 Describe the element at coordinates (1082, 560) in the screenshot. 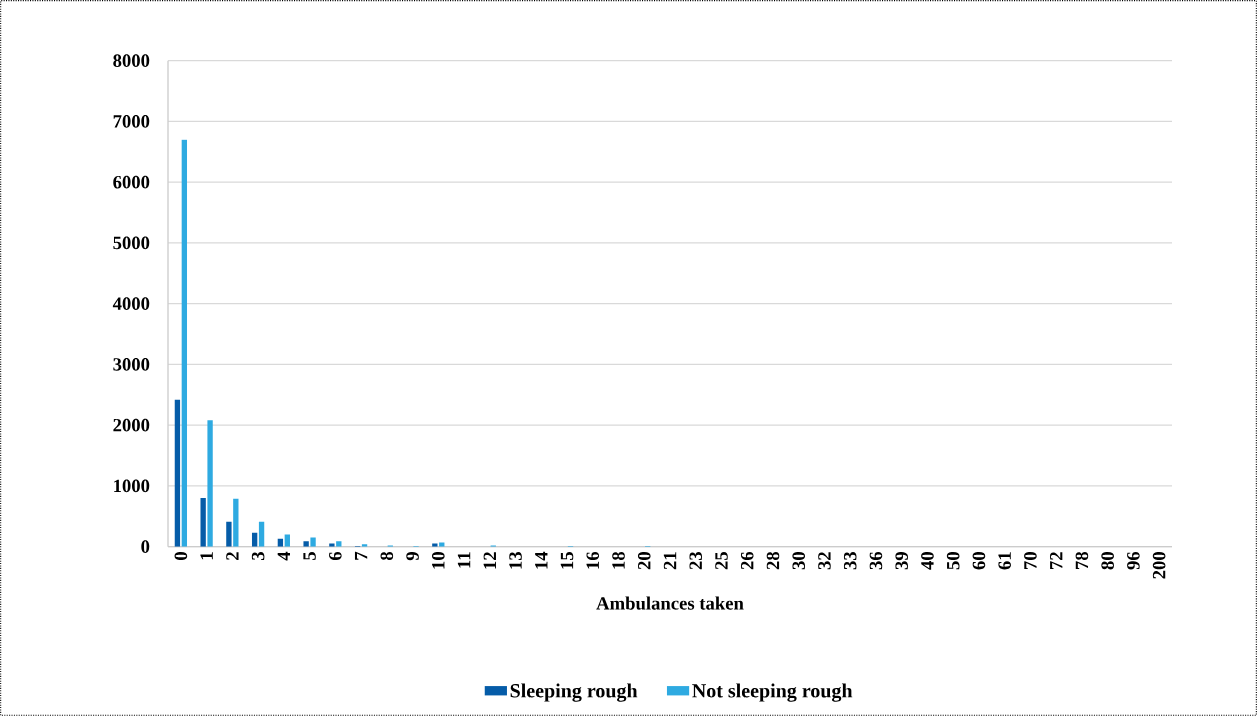

I see `x-tick-label: 78` at that location.